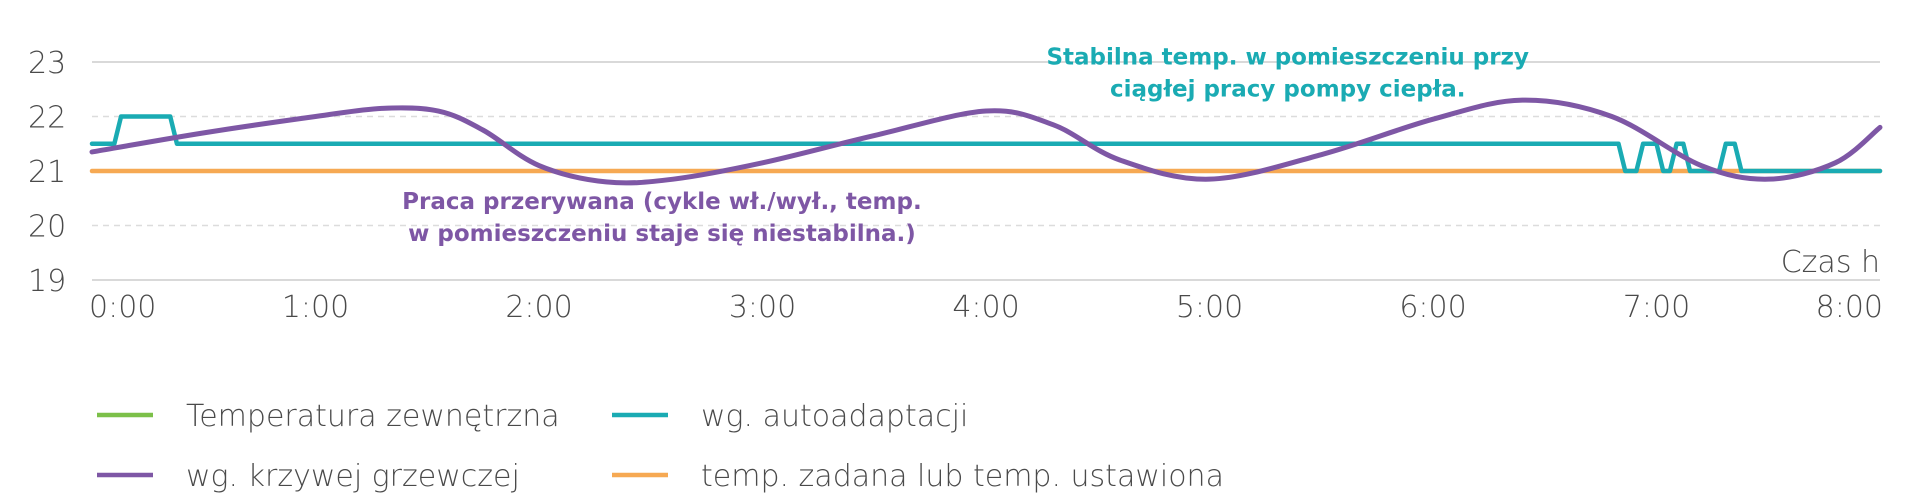 The height and width of the screenshot is (497, 1920). Describe the element at coordinates (1849, 307) in the screenshot. I see `x-tick-label: 8:00` at that location.